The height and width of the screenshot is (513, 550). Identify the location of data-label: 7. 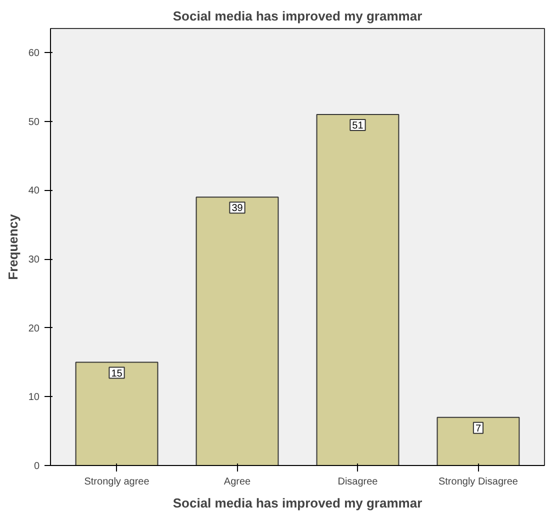
(478, 428).